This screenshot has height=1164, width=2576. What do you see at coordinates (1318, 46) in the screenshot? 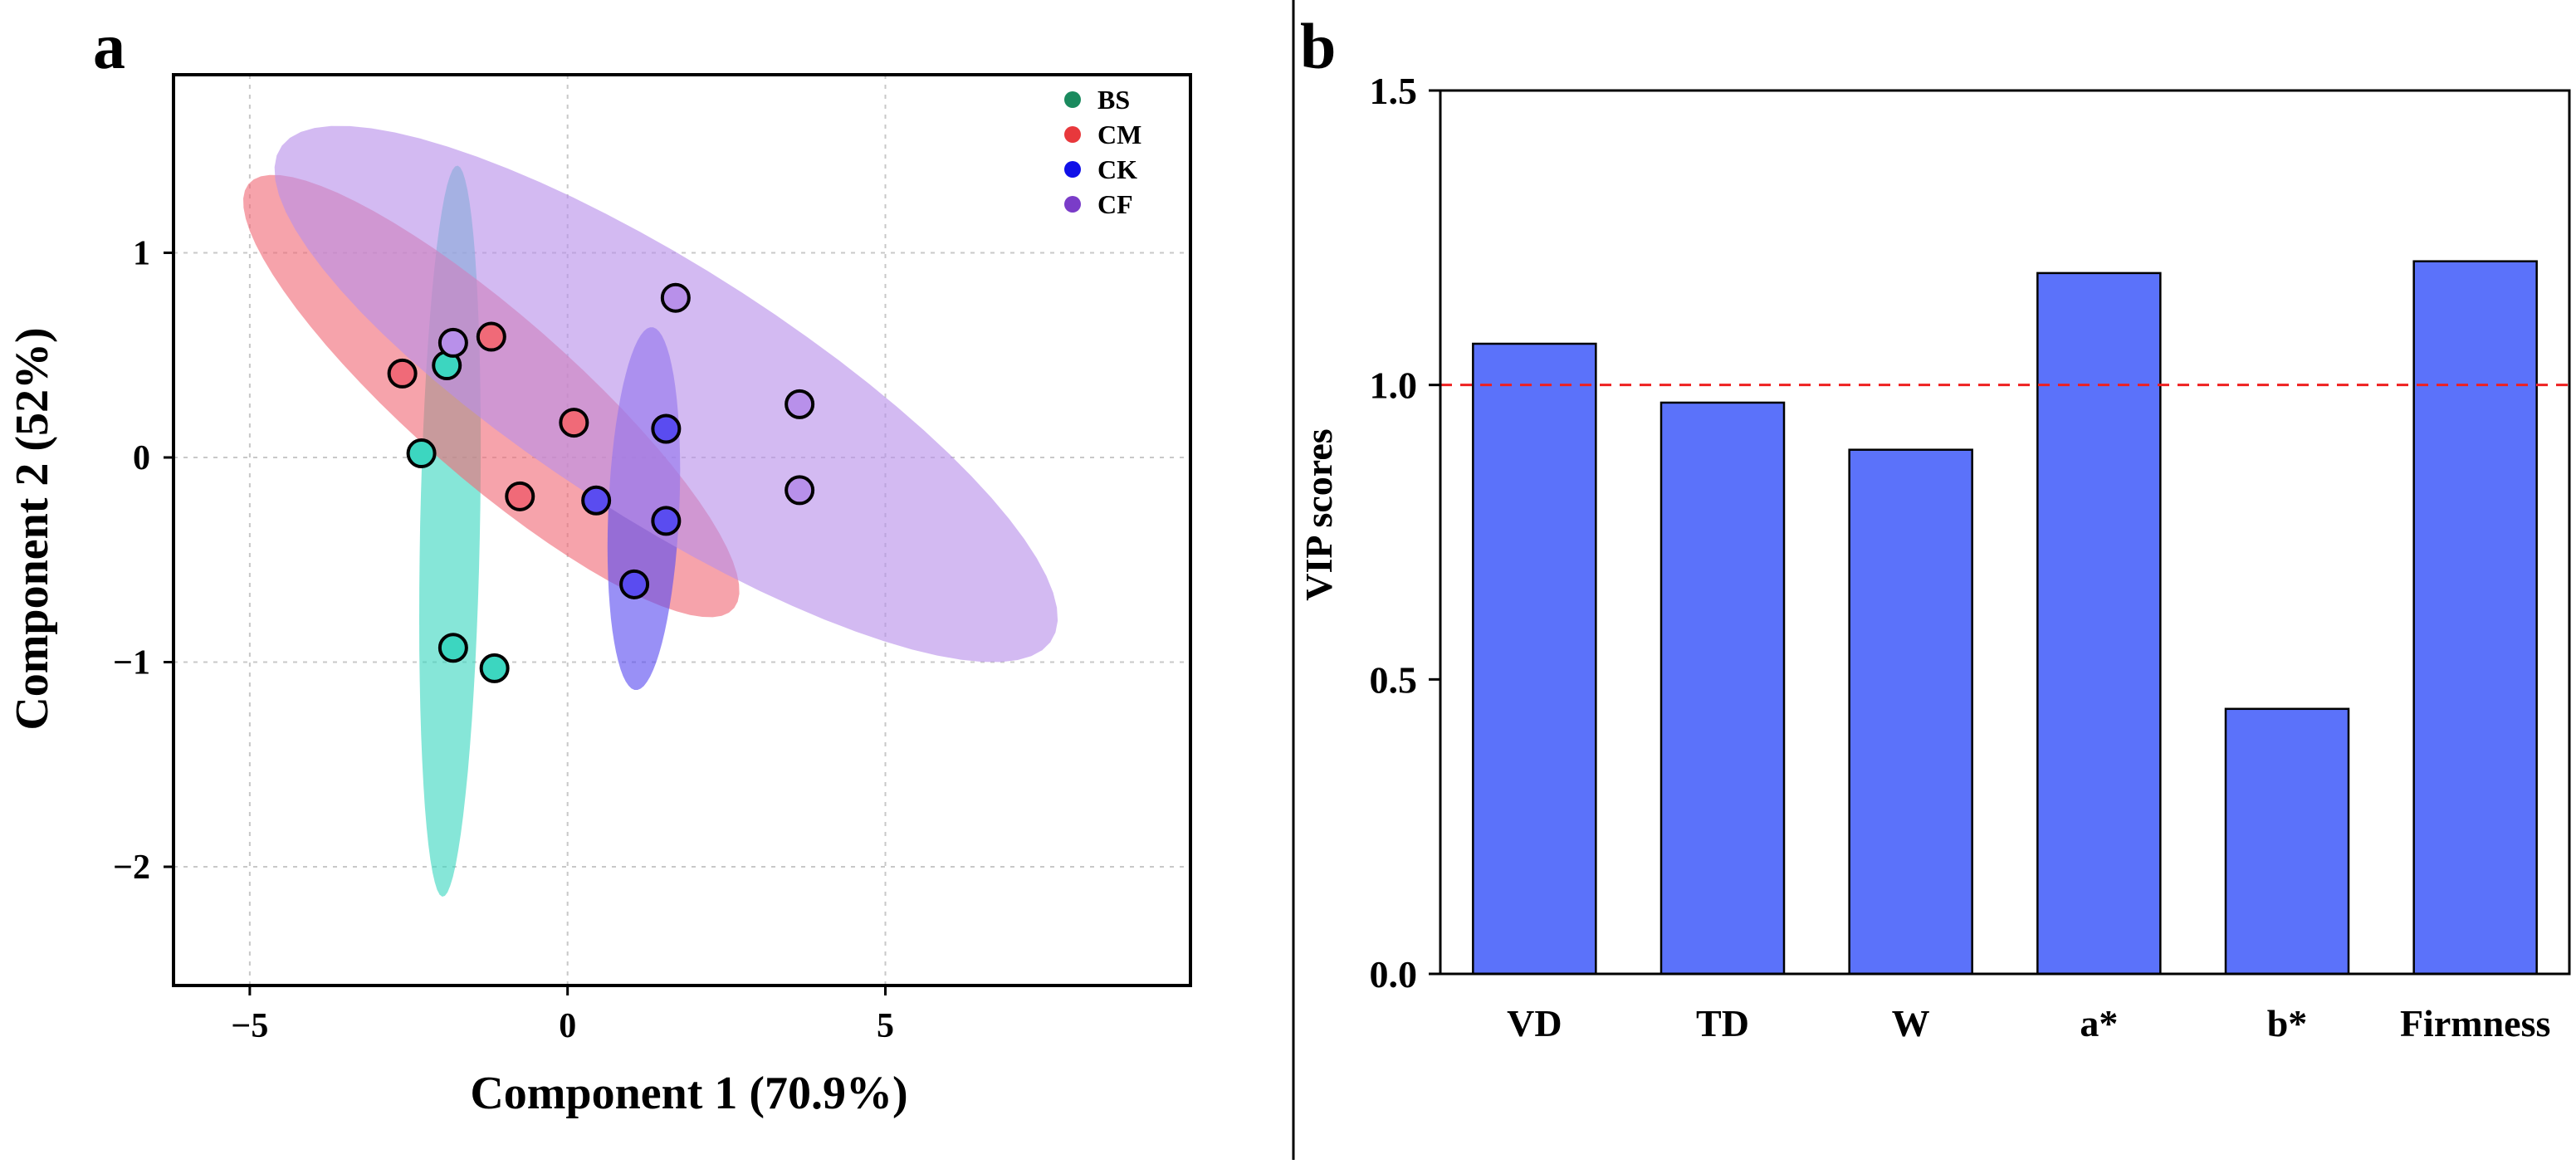
I see `panel-b-label: b` at bounding box center [1318, 46].